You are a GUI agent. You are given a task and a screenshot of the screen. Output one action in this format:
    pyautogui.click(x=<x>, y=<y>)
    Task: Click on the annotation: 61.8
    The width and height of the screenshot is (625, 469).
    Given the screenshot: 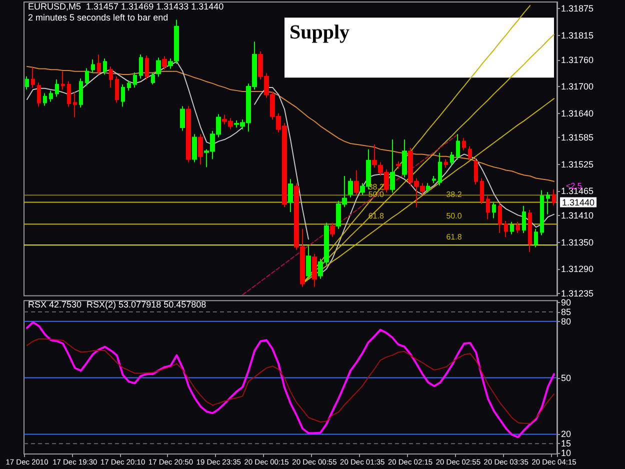 What is the action you would take?
    pyautogui.click(x=454, y=237)
    